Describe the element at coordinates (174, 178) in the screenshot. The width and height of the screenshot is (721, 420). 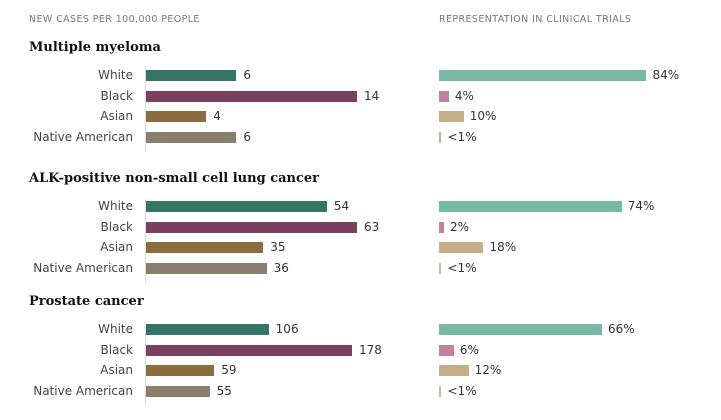
I see `chart-title: ALK-positive non-small cell lung cancer` at that location.